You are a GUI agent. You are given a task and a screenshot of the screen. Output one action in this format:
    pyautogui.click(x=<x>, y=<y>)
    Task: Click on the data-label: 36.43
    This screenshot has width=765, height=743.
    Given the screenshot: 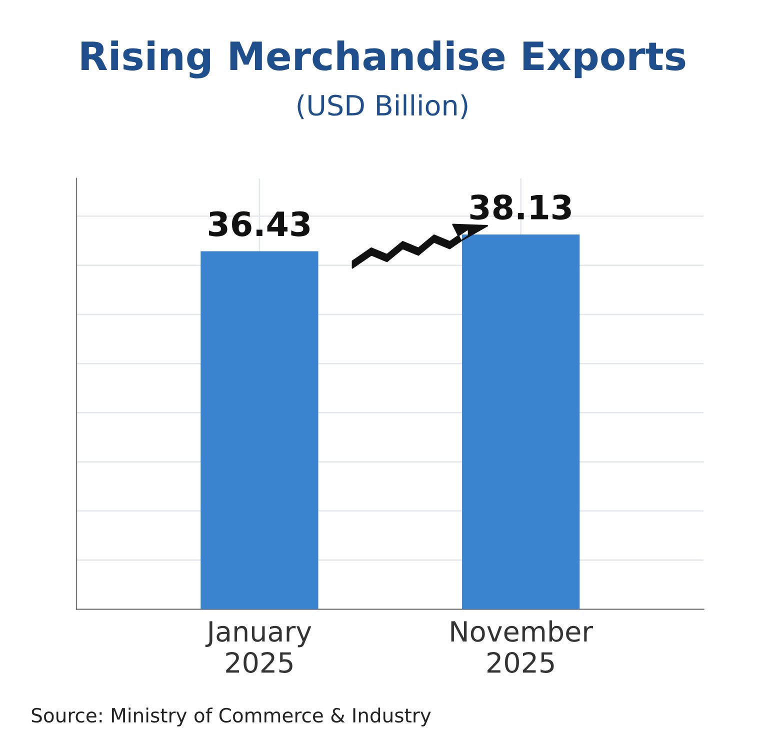 What is the action you would take?
    pyautogui.click(x=259, y=223)
    